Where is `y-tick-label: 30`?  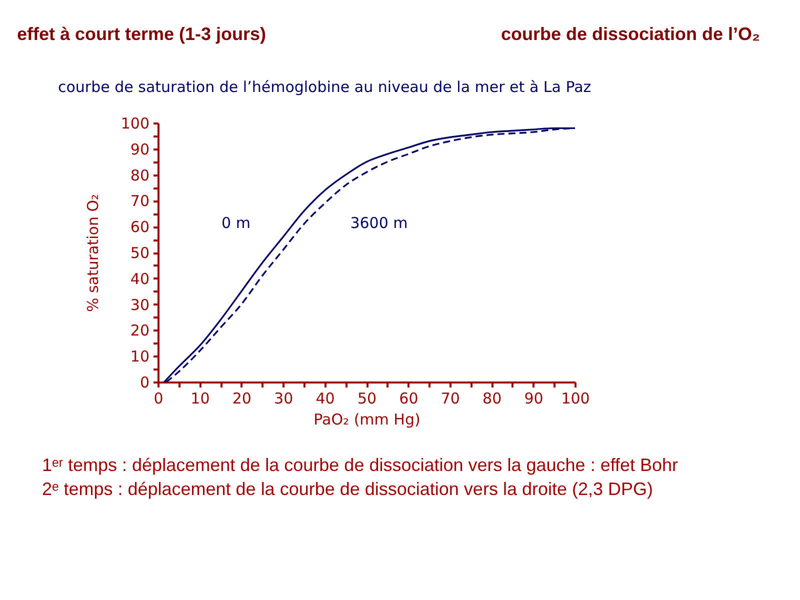
y-tick-label: 30 is located at coordinates (140, 305).